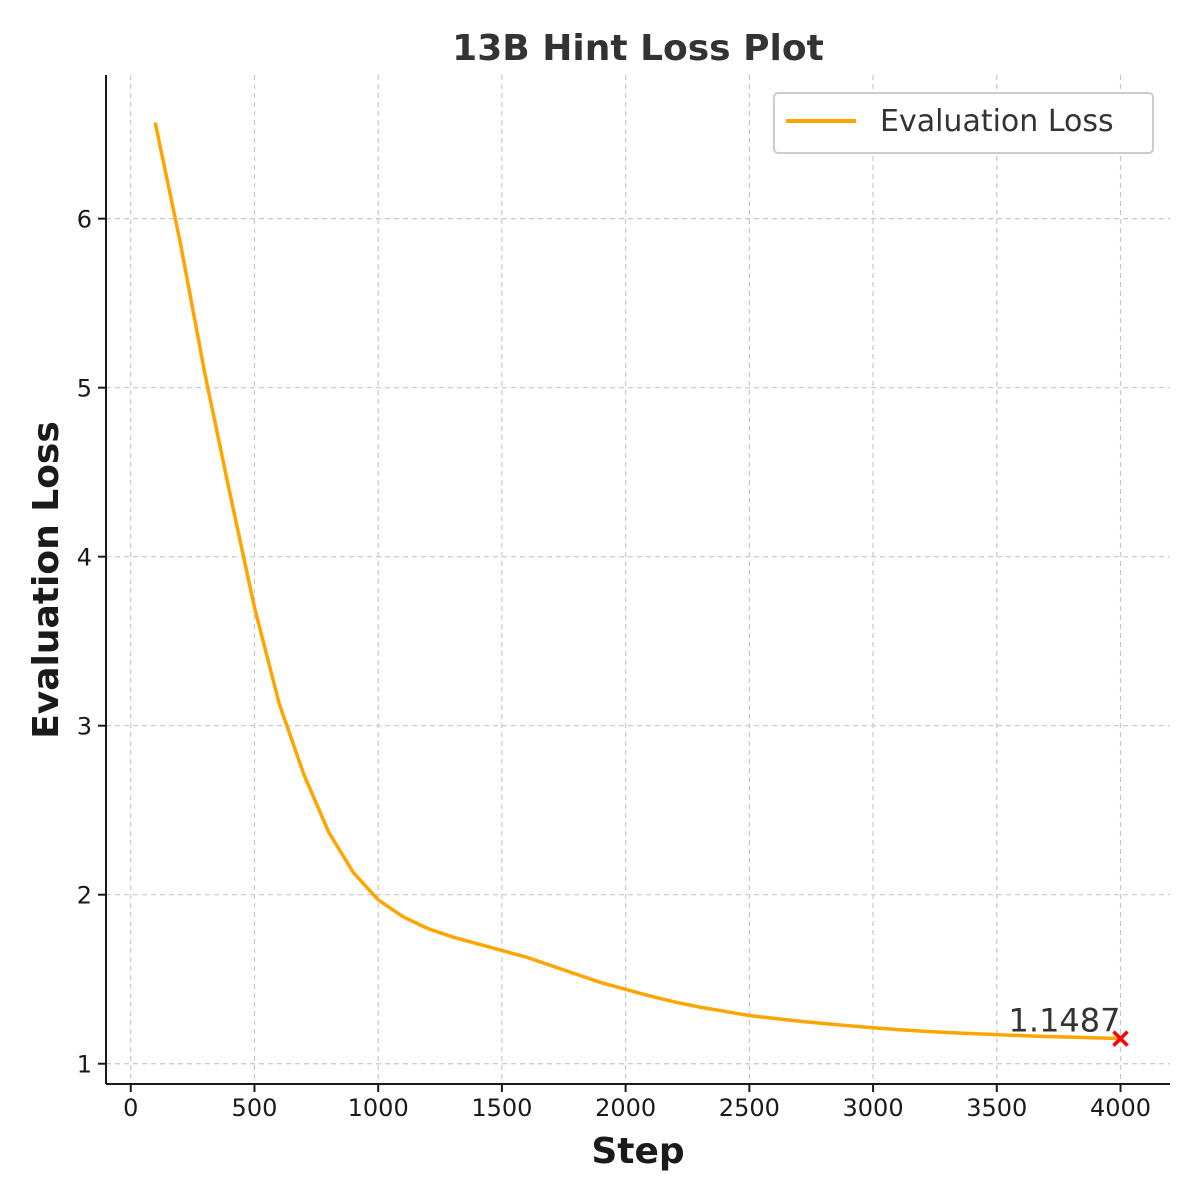 The width and height of the screenshot is (1200, 1200). I want to click on x-tick-label: 500, so click(255, 1108).